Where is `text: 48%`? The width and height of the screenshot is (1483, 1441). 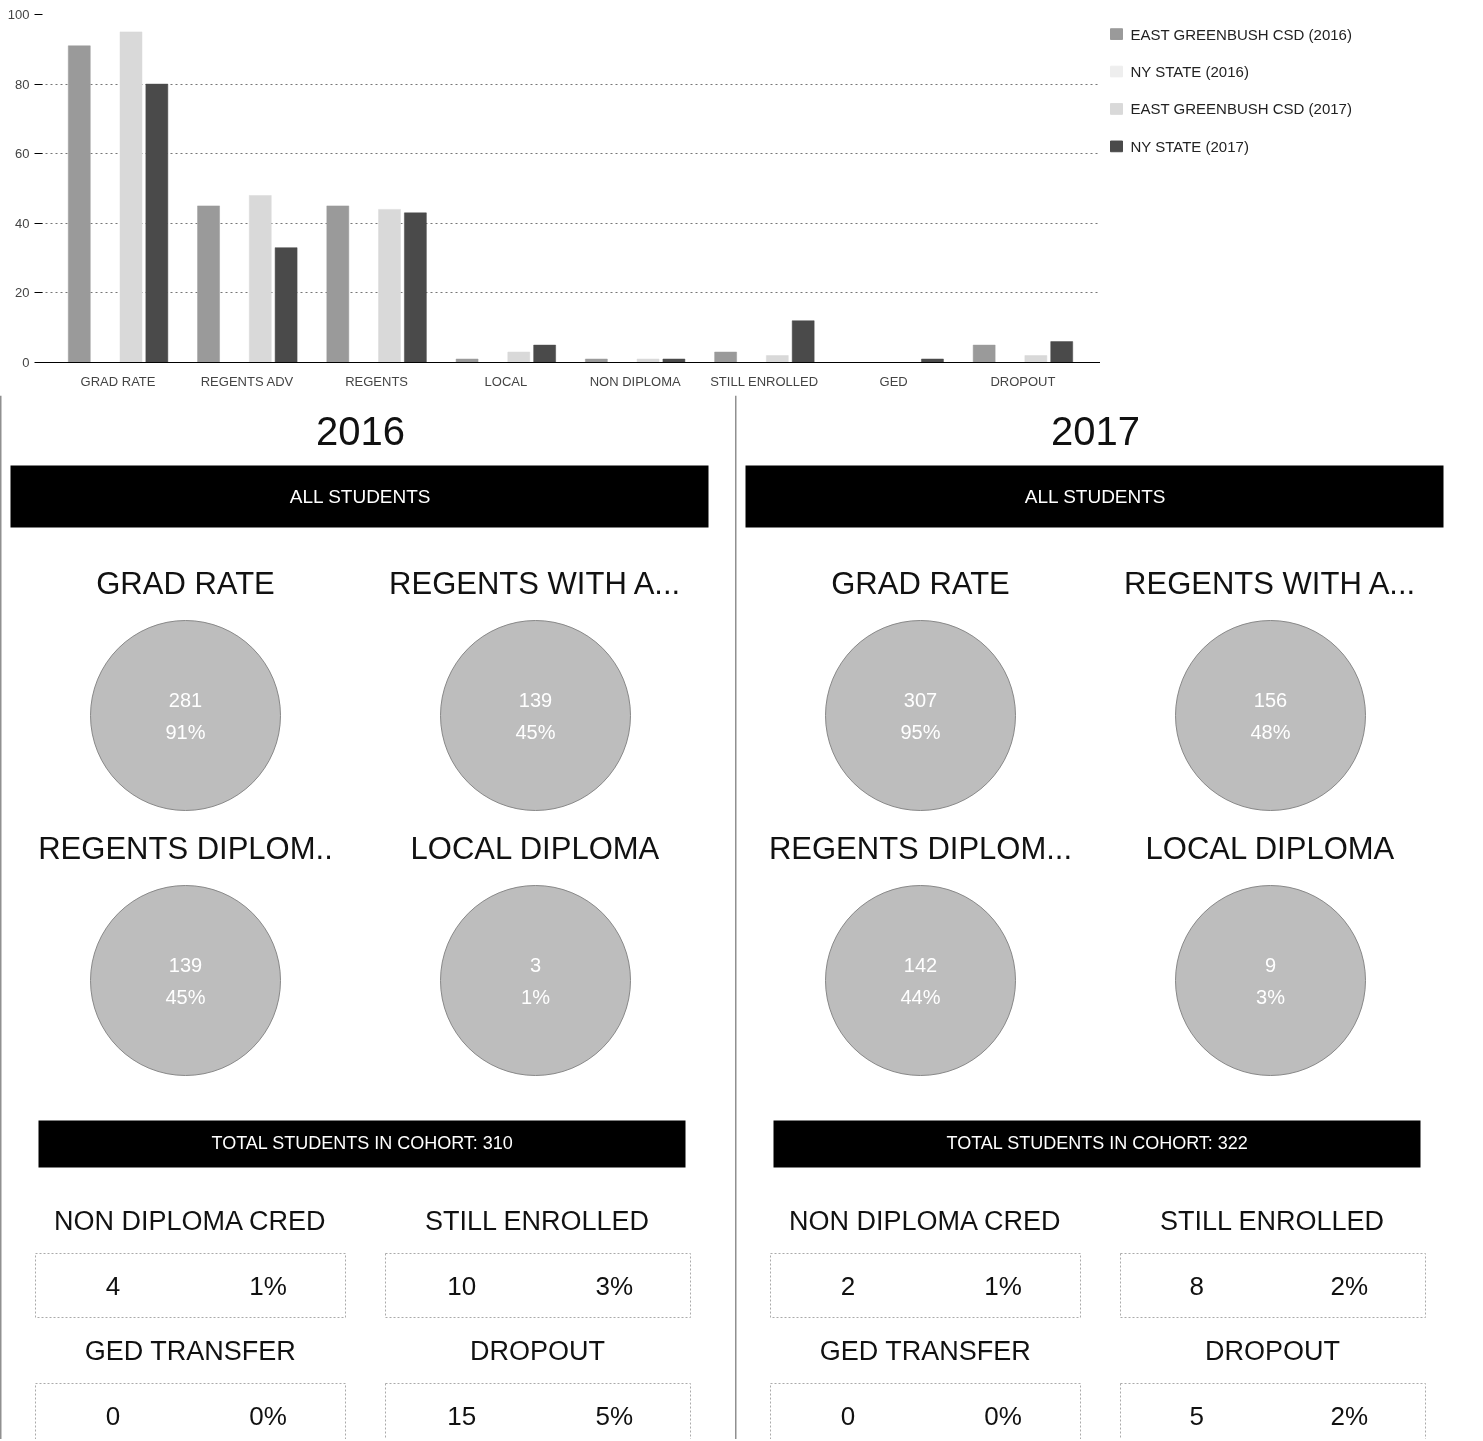 text: 48% is located at coordinates (1270, 731).